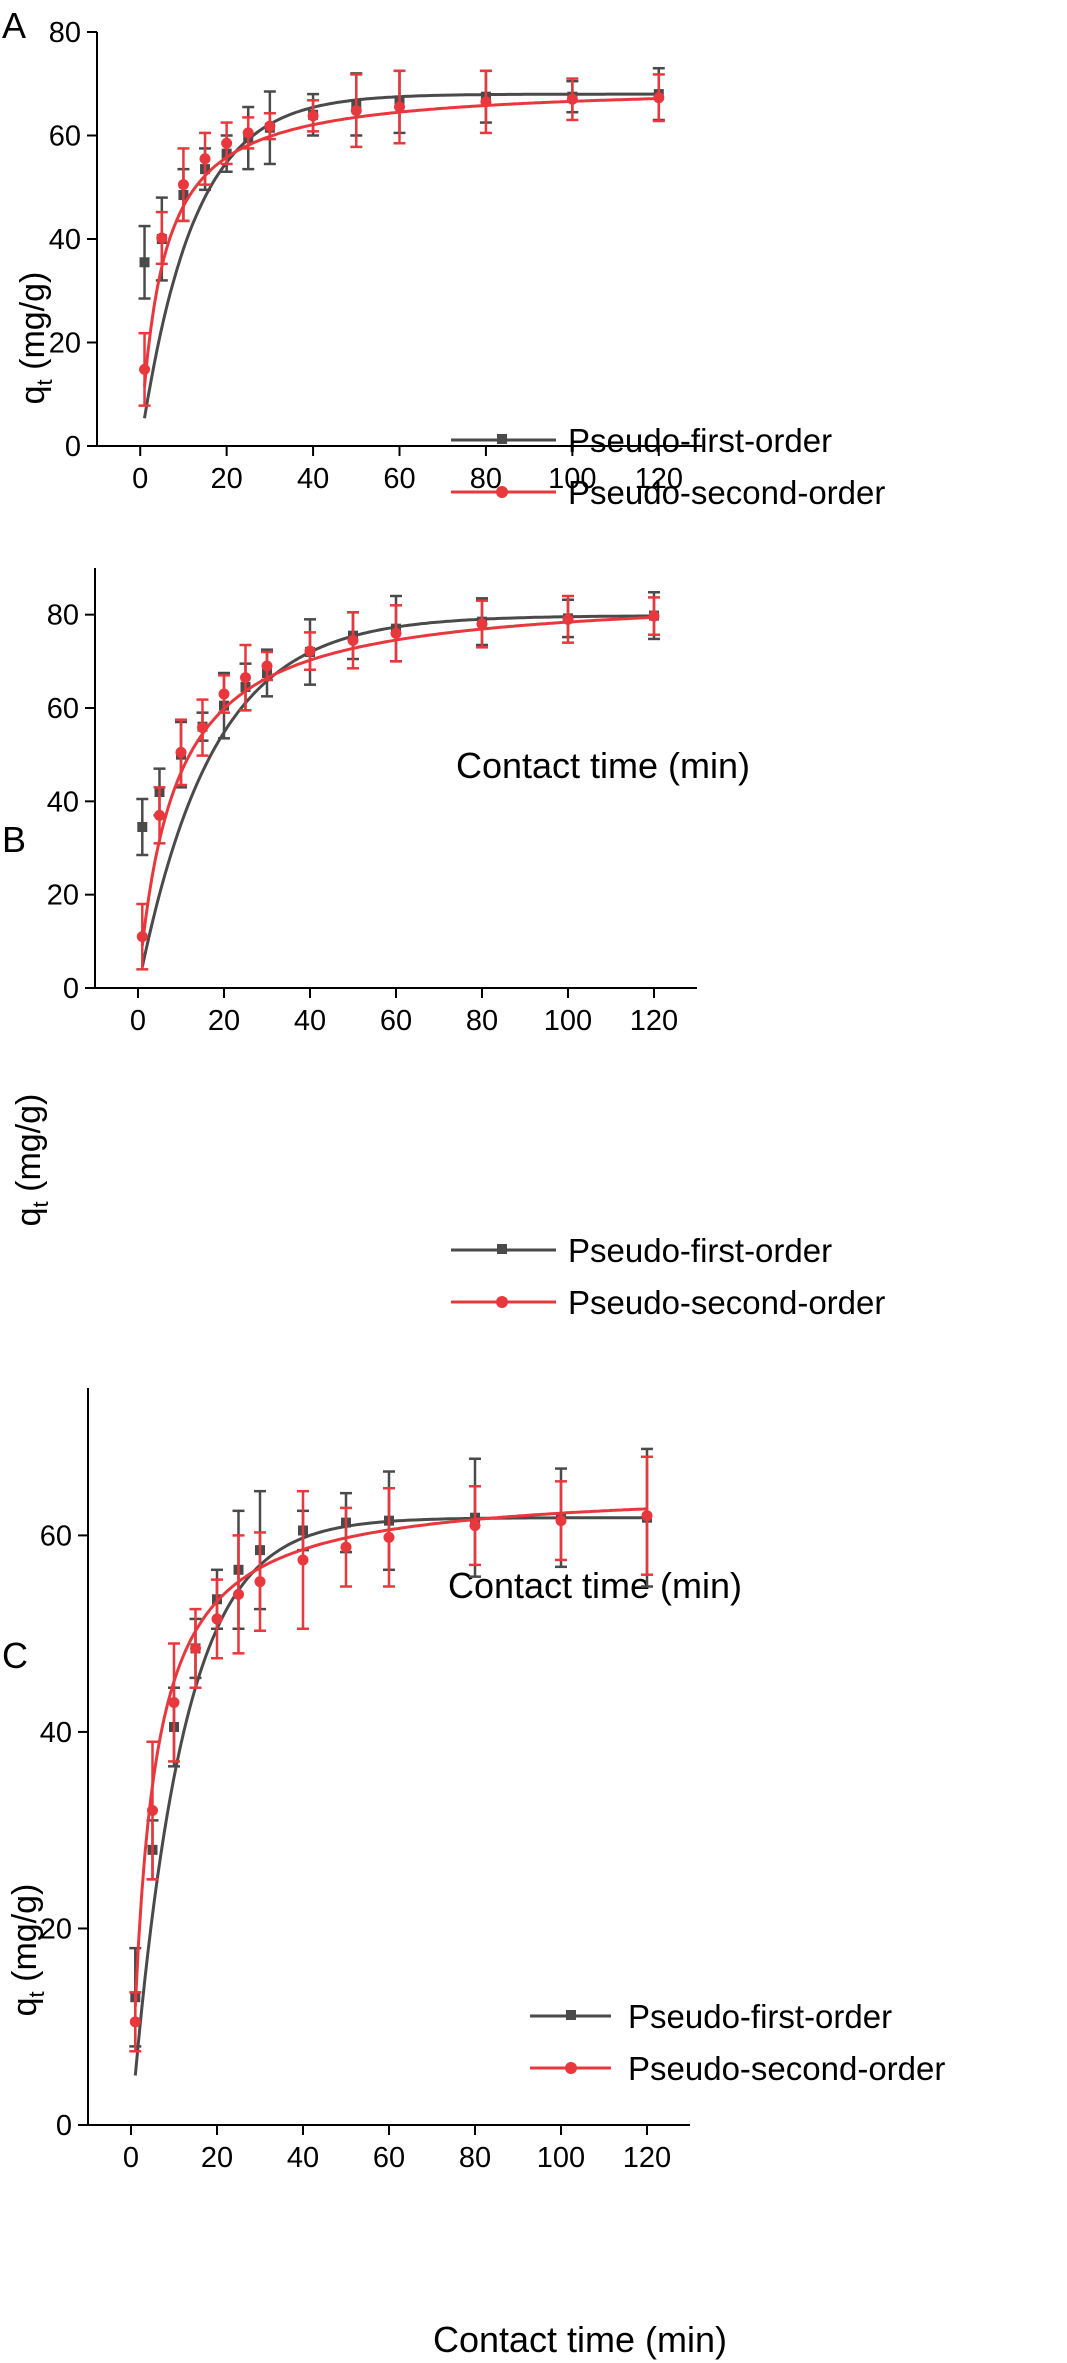 This screenshot has height=2363, width=1067. Describe the element at coordinates (227, 479) in the screenshot. I see `panel-a-x-tick-label: 20` at that location.